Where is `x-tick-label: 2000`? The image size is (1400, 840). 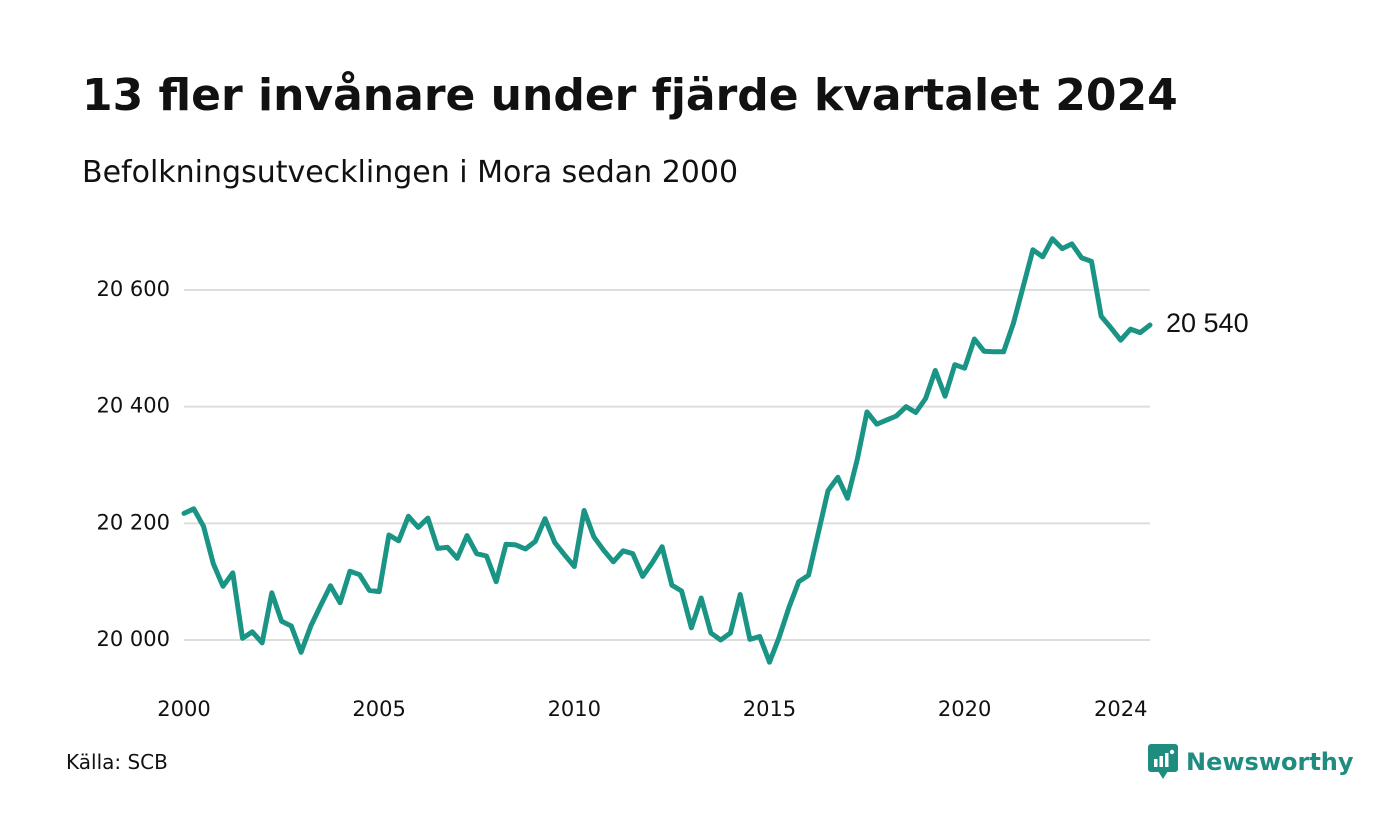
x-tick-label: 2000 is located at coordinates (183, 709).